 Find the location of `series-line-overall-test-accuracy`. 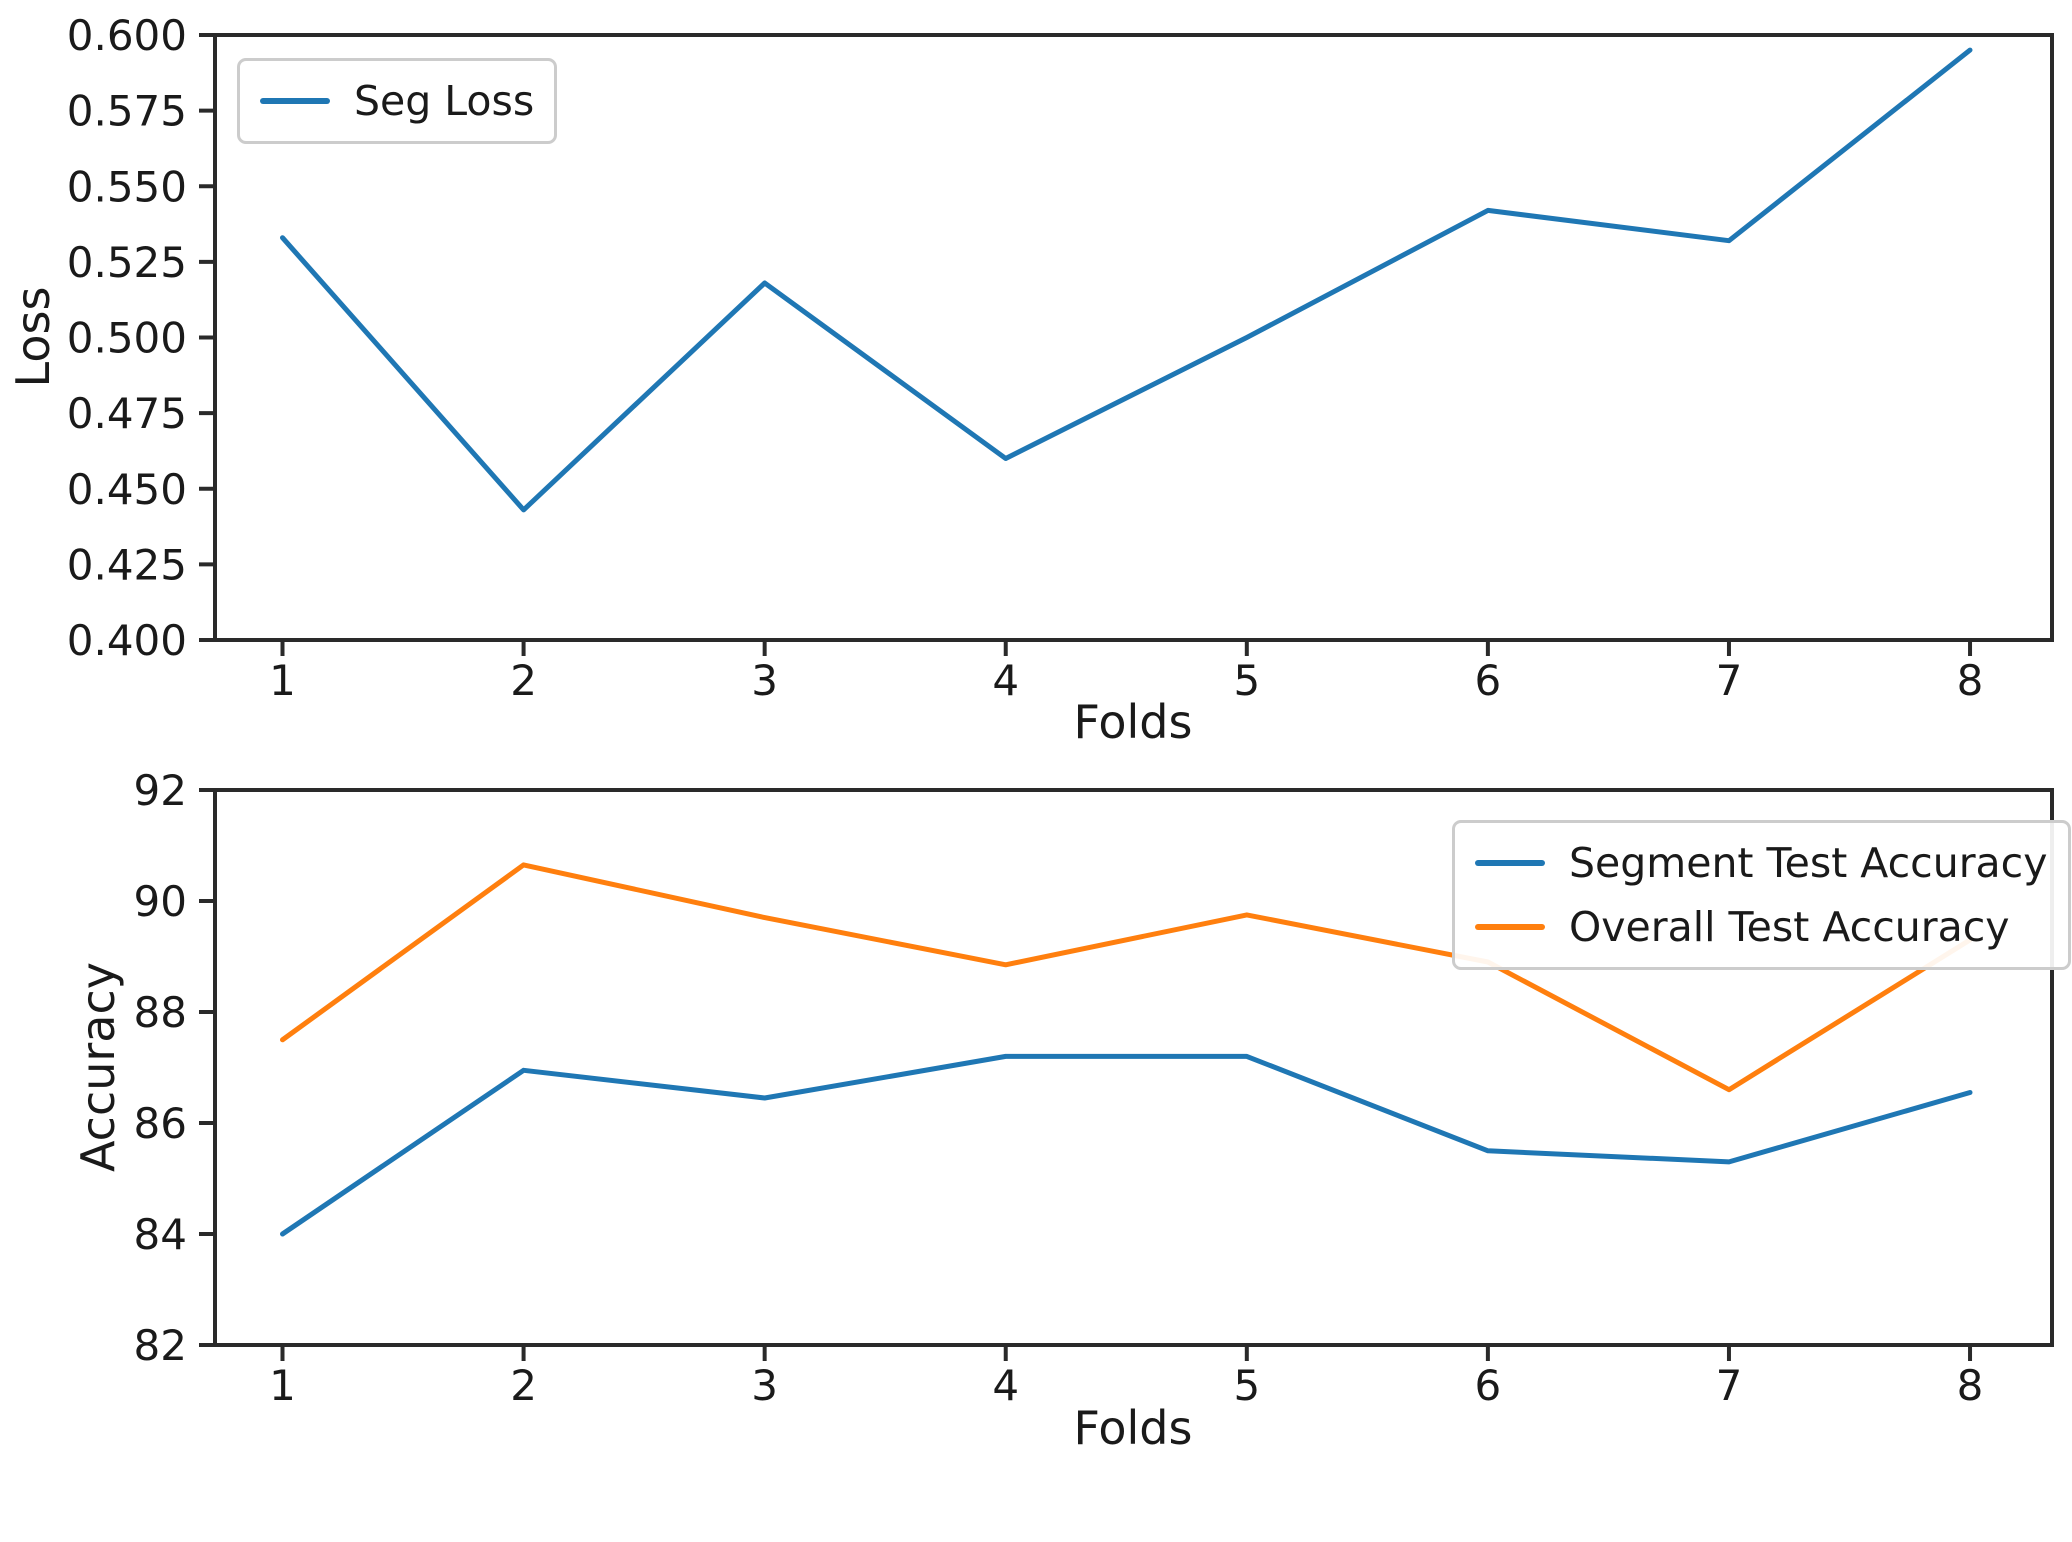

series-line-overall-test-accuracy is located at coordinates (1126, 977).